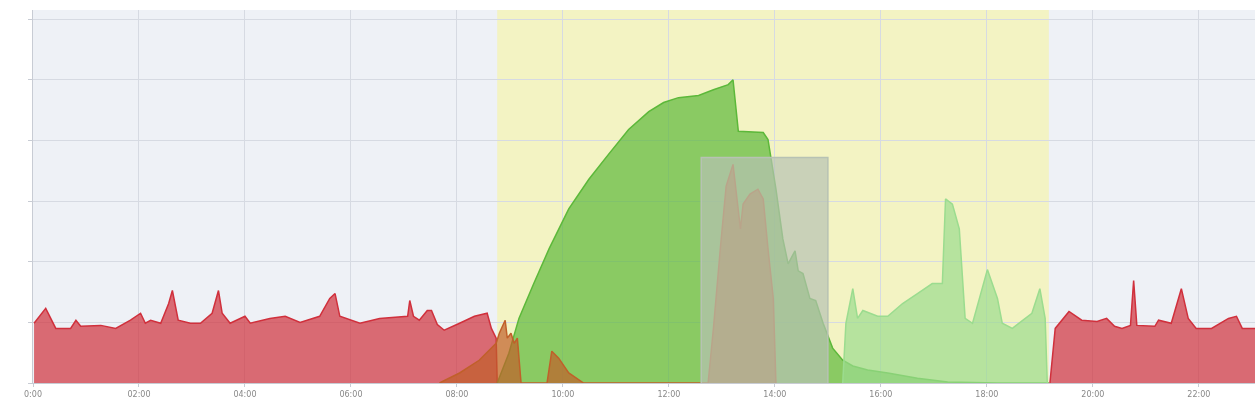  What do you see at coordinates (775, 394) in the screenshot?
I see `x-tick-label: 14:00` at bounding box center [775, 394].